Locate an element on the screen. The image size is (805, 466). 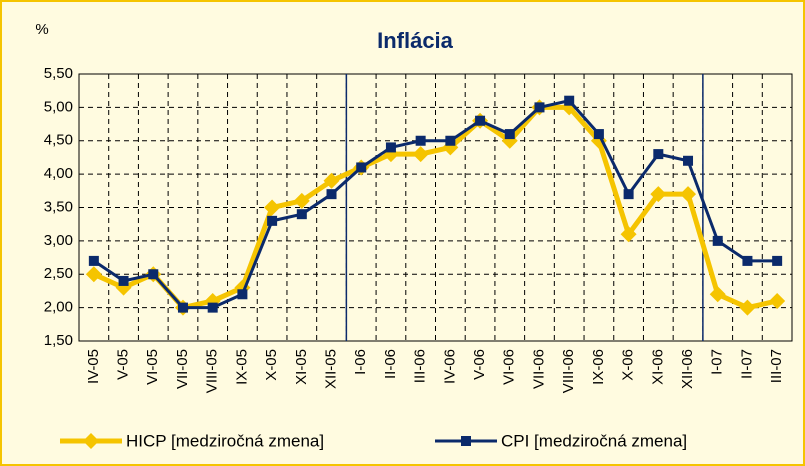
x-tick-label: IX-06 is located at coordinates (598, 367).